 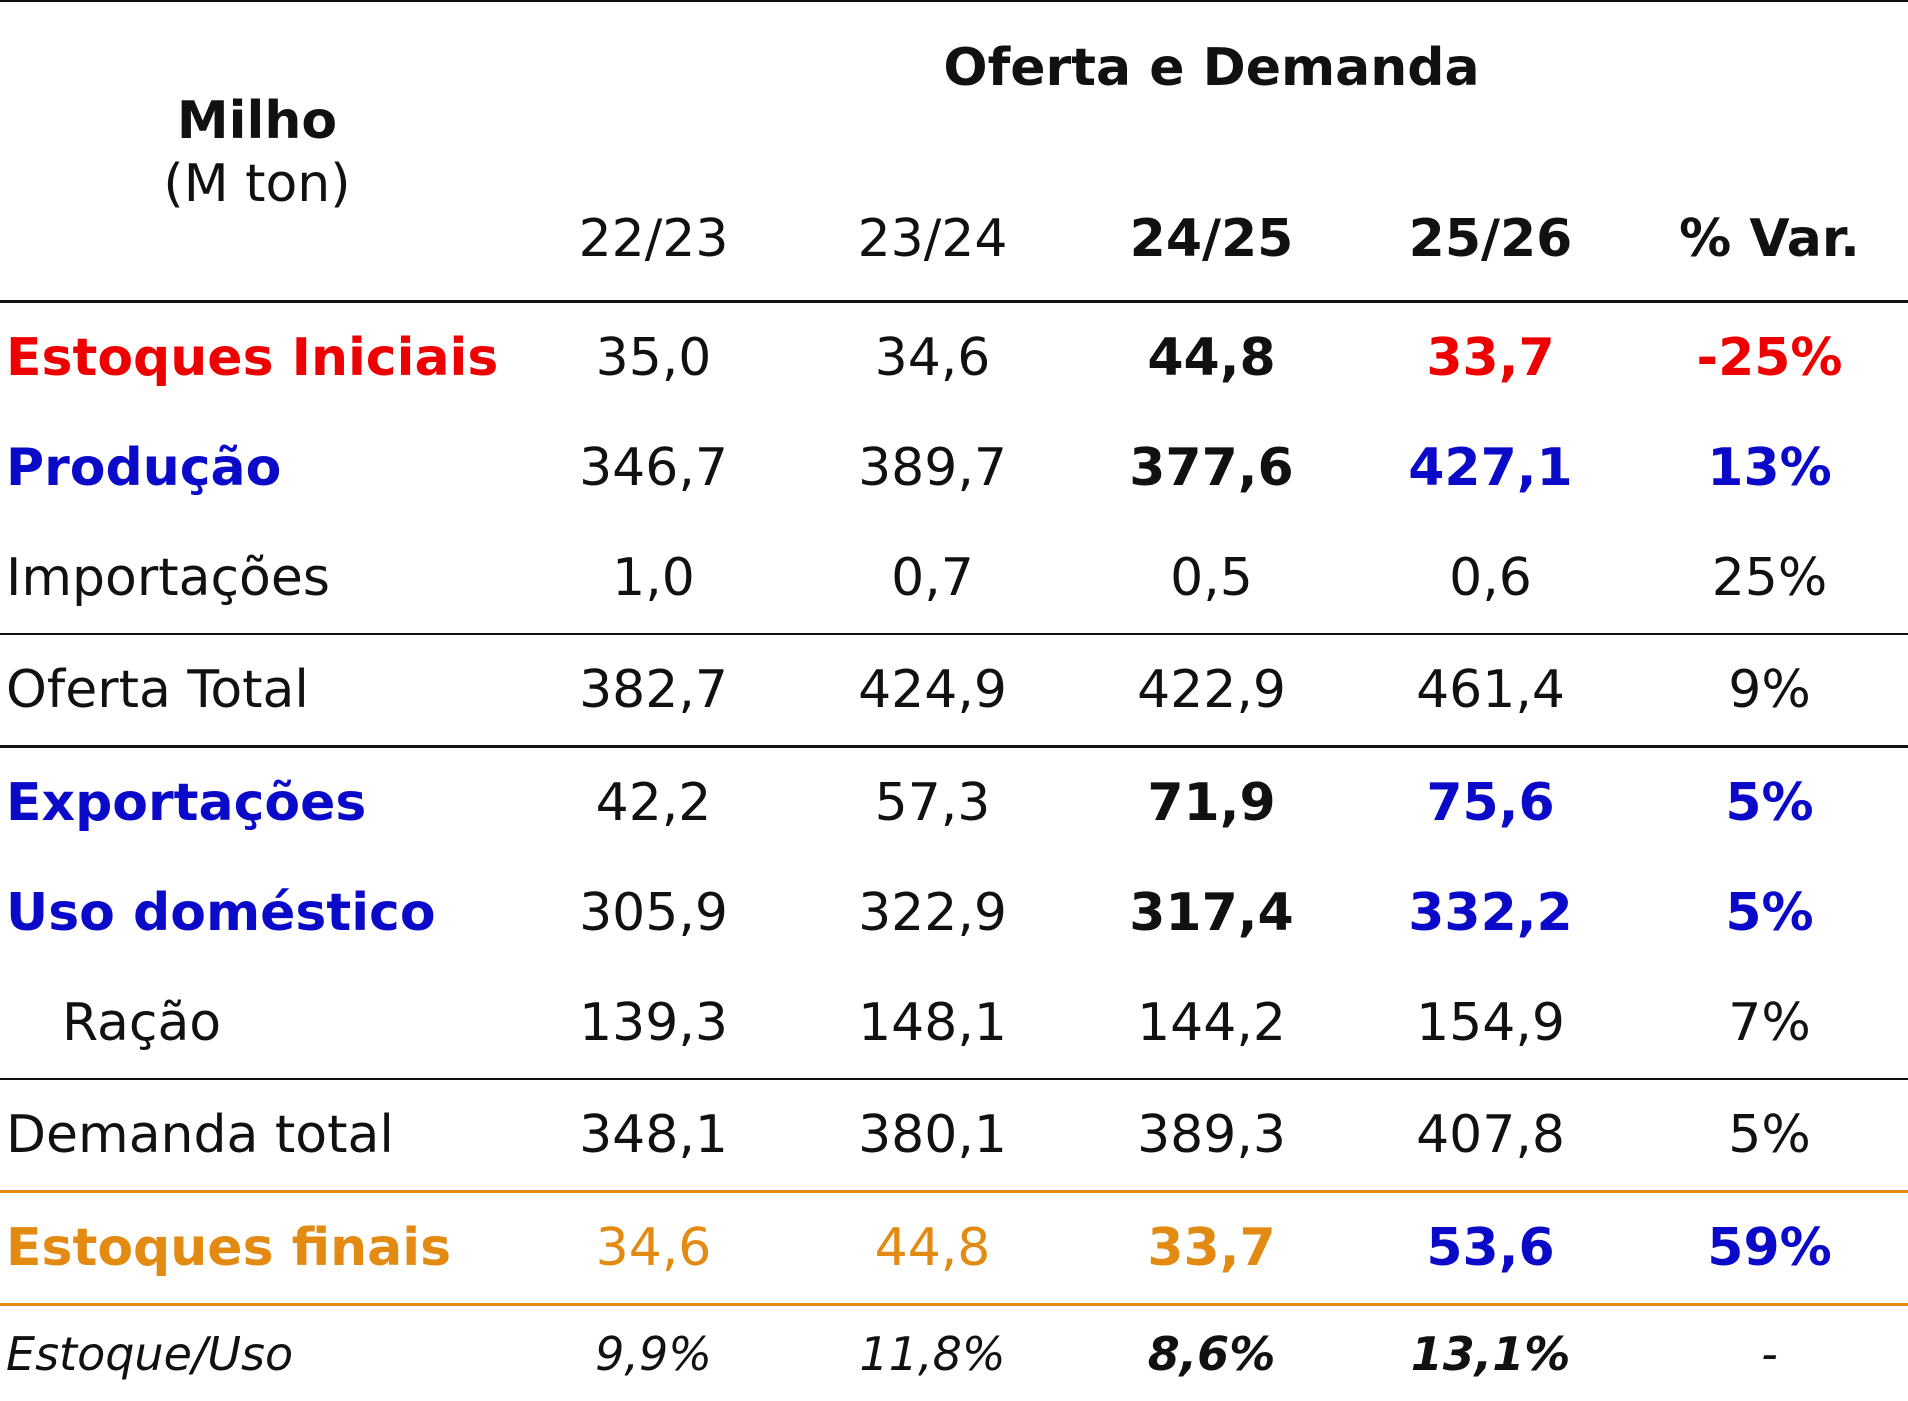 I want to click on cell-pct-var: 59%, so click(x=1769, y=1248).